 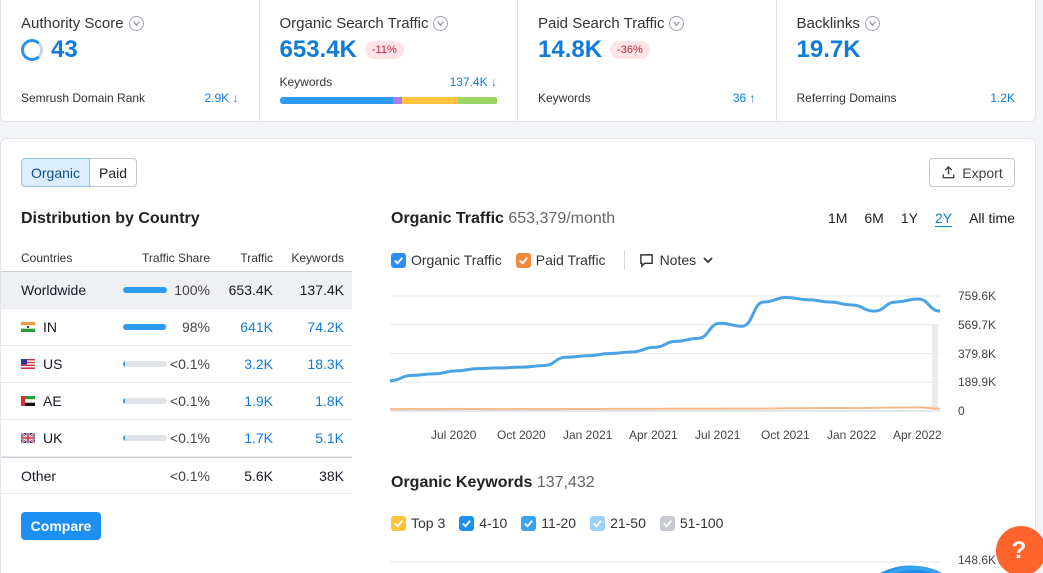 I want to click on range-option: 1Y, so click(x=909, y=218).